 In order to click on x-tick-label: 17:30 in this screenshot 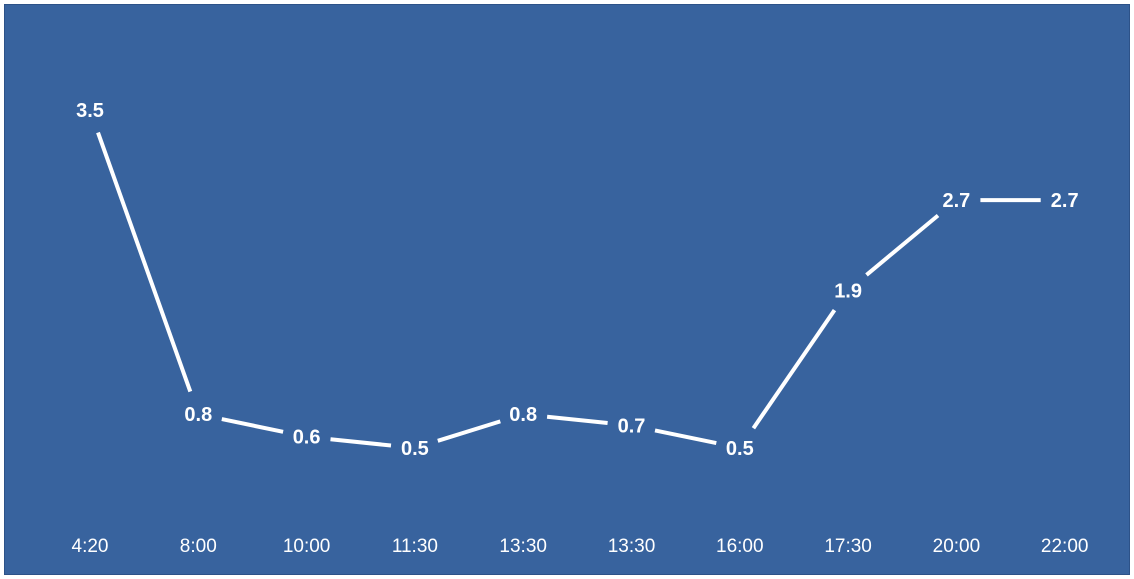, I will do `click(848, 546)`.